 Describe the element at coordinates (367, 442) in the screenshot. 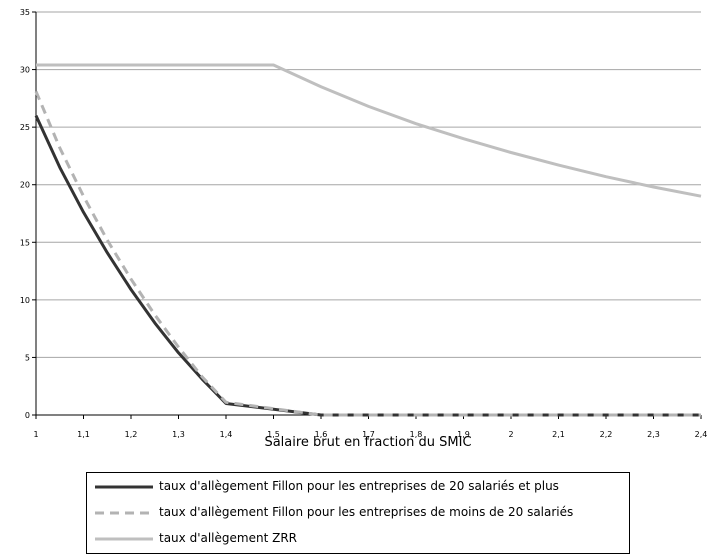

I see `x-axis-label: Salaire brut en fraction du SMIC` at that location.